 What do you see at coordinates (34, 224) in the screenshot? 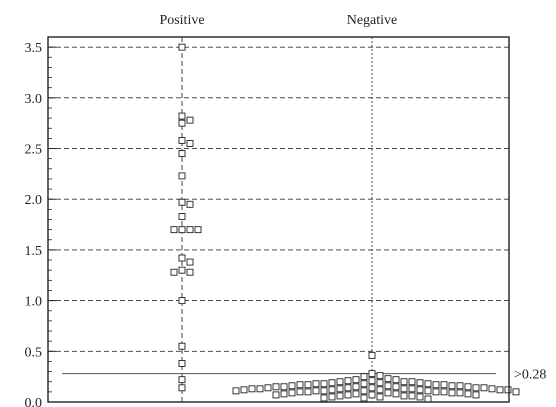
I see `tick-labels: 0.0 0.5 1.0 1.5 2.0 2.5 3.0 3.5` at bounding box center [34, 224].